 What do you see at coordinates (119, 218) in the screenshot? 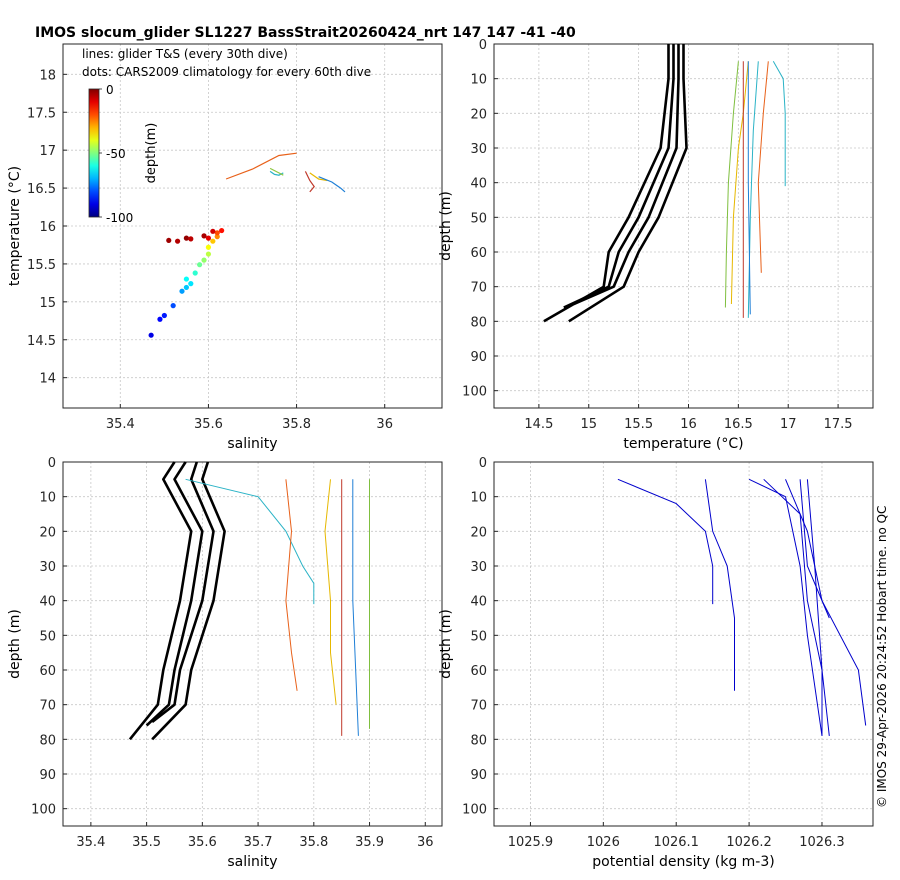
I see `colorbar-tick-label: -100` at bounding box center [119, 218].